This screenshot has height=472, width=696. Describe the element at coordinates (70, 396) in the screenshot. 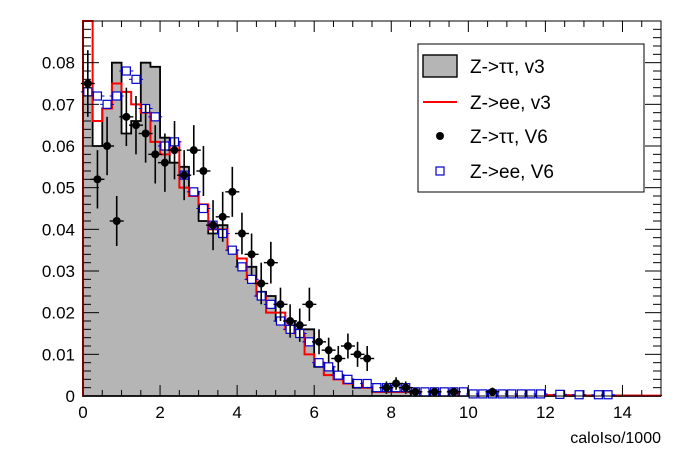

I see `y-tick-label-0: 0` at that location.